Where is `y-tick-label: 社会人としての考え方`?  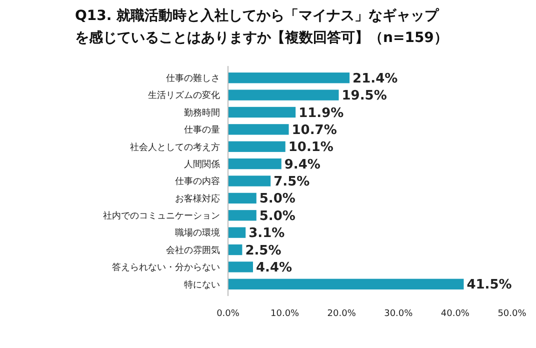
y-tick-label: 社会人としての考え方 is located at coordinates (175, 147).